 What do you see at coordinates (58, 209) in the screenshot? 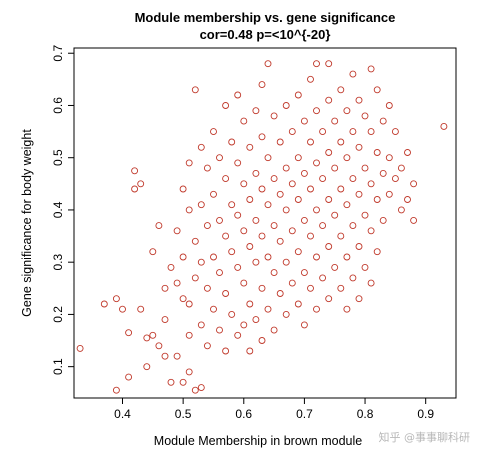
I see `y-tick-label: 0.4` at bounding box center [58, 209].